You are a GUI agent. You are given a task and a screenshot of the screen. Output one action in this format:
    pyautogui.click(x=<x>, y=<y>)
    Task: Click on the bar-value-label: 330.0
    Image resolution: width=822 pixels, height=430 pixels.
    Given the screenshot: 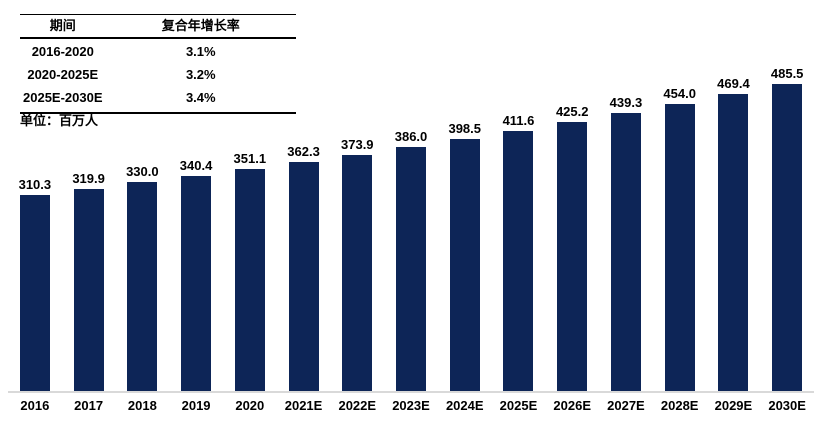 What is the action you would take?
    pyautogui.click(x=142, y=171)
    